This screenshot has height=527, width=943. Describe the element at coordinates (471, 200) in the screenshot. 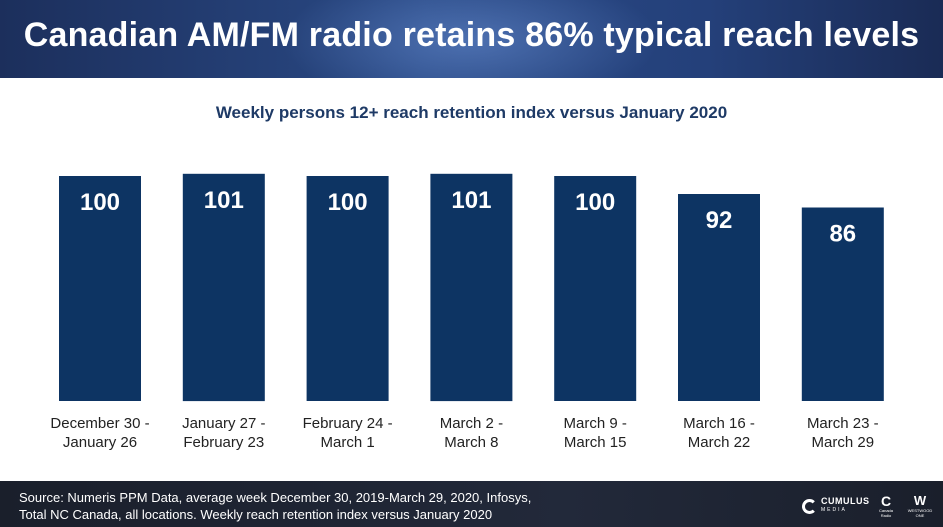

I see `data-label-4: 101` at that location.